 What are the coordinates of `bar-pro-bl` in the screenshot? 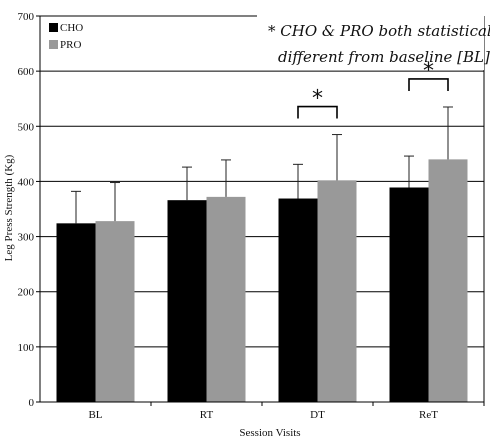 It's located at (115, 311).